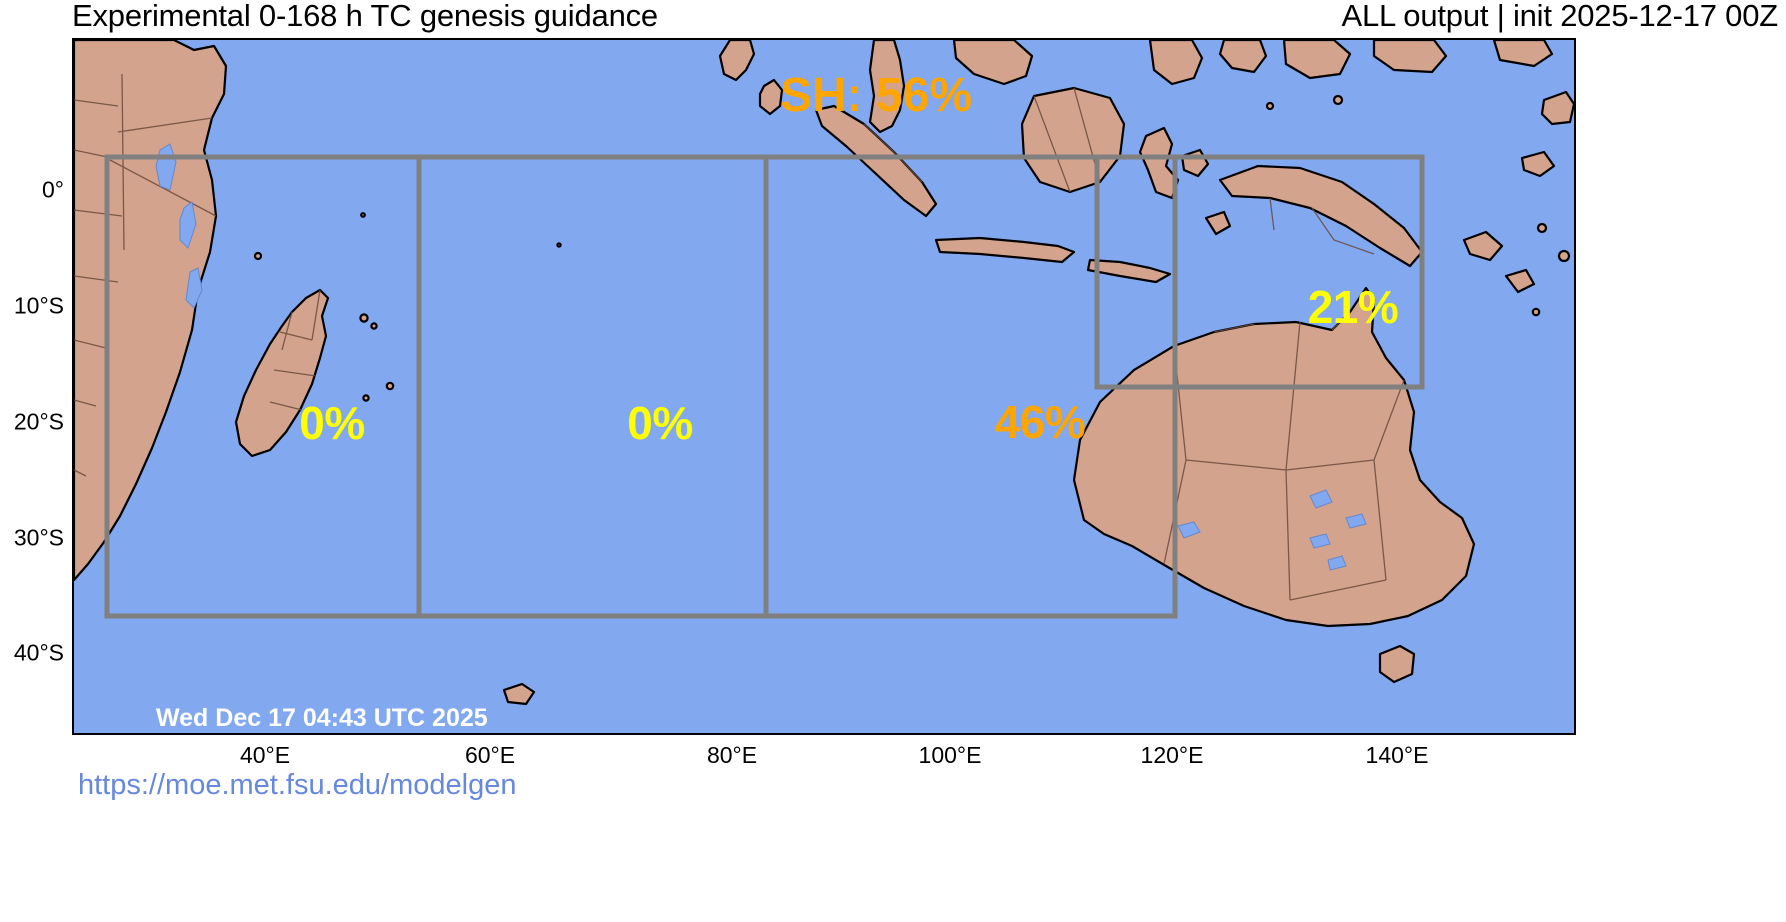 The image size is (1786, 922). Describe the element at coordinates (53, 189) in the screenshot. I see `ytick-0: 0°` at that location.